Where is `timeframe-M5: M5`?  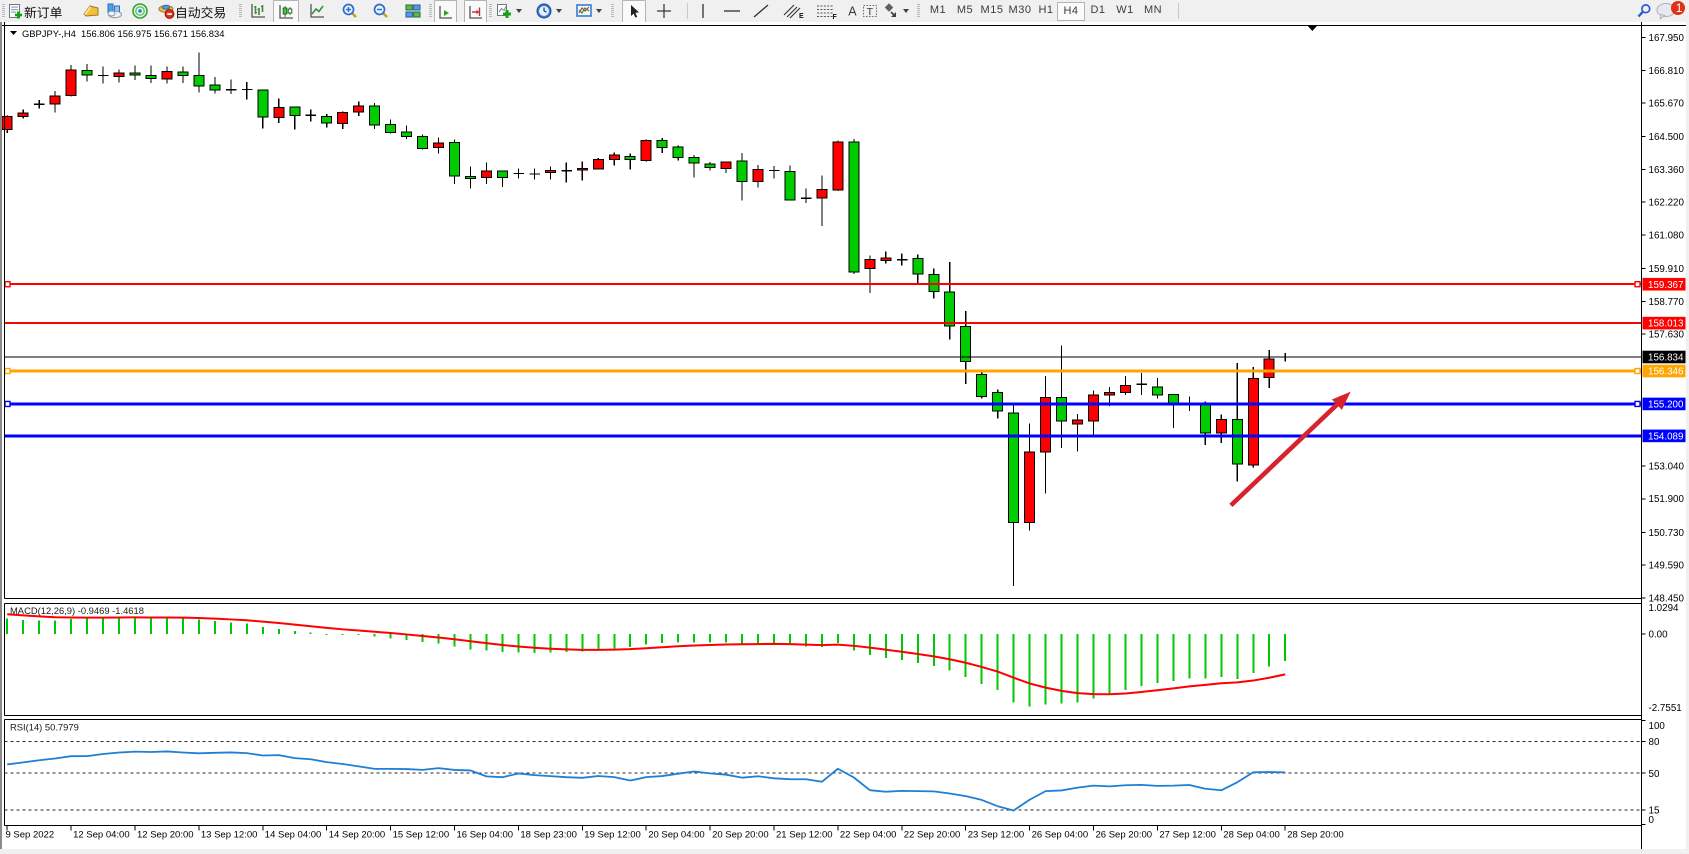
timeframe-M5: M5 is located at coordinates (965, 10).